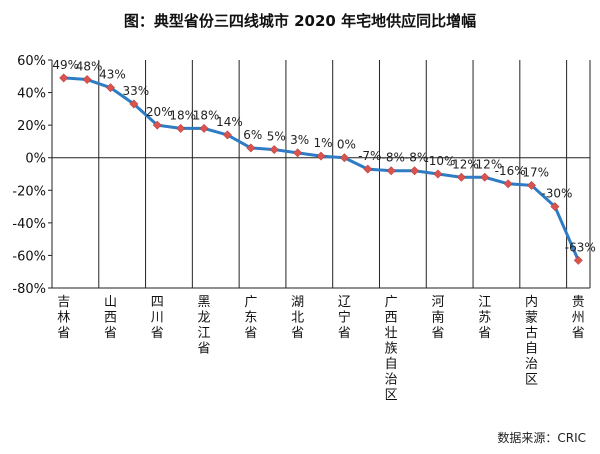  What do you see at coordinates (229, 122) in the screenshot?
I see `data-label: 14%` at bounding box center [229, 122].